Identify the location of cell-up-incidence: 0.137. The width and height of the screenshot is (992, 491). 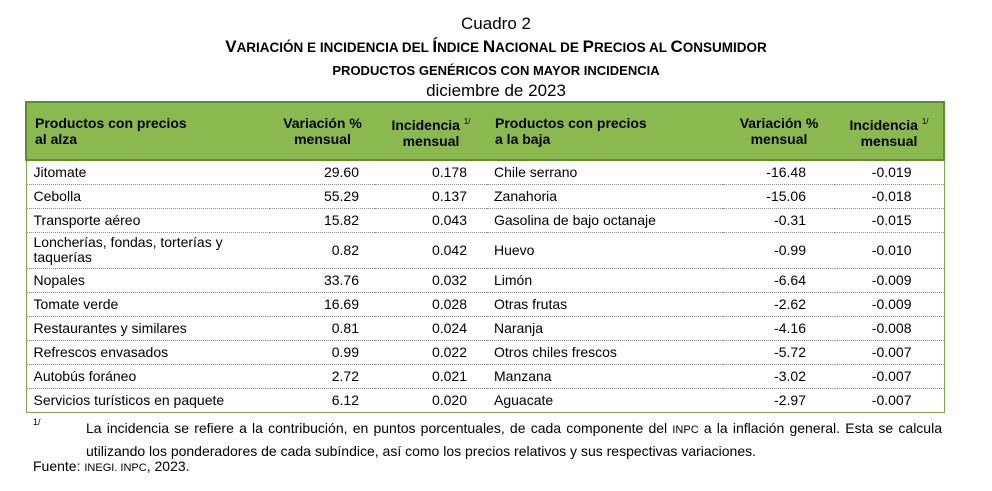
(431, 196).